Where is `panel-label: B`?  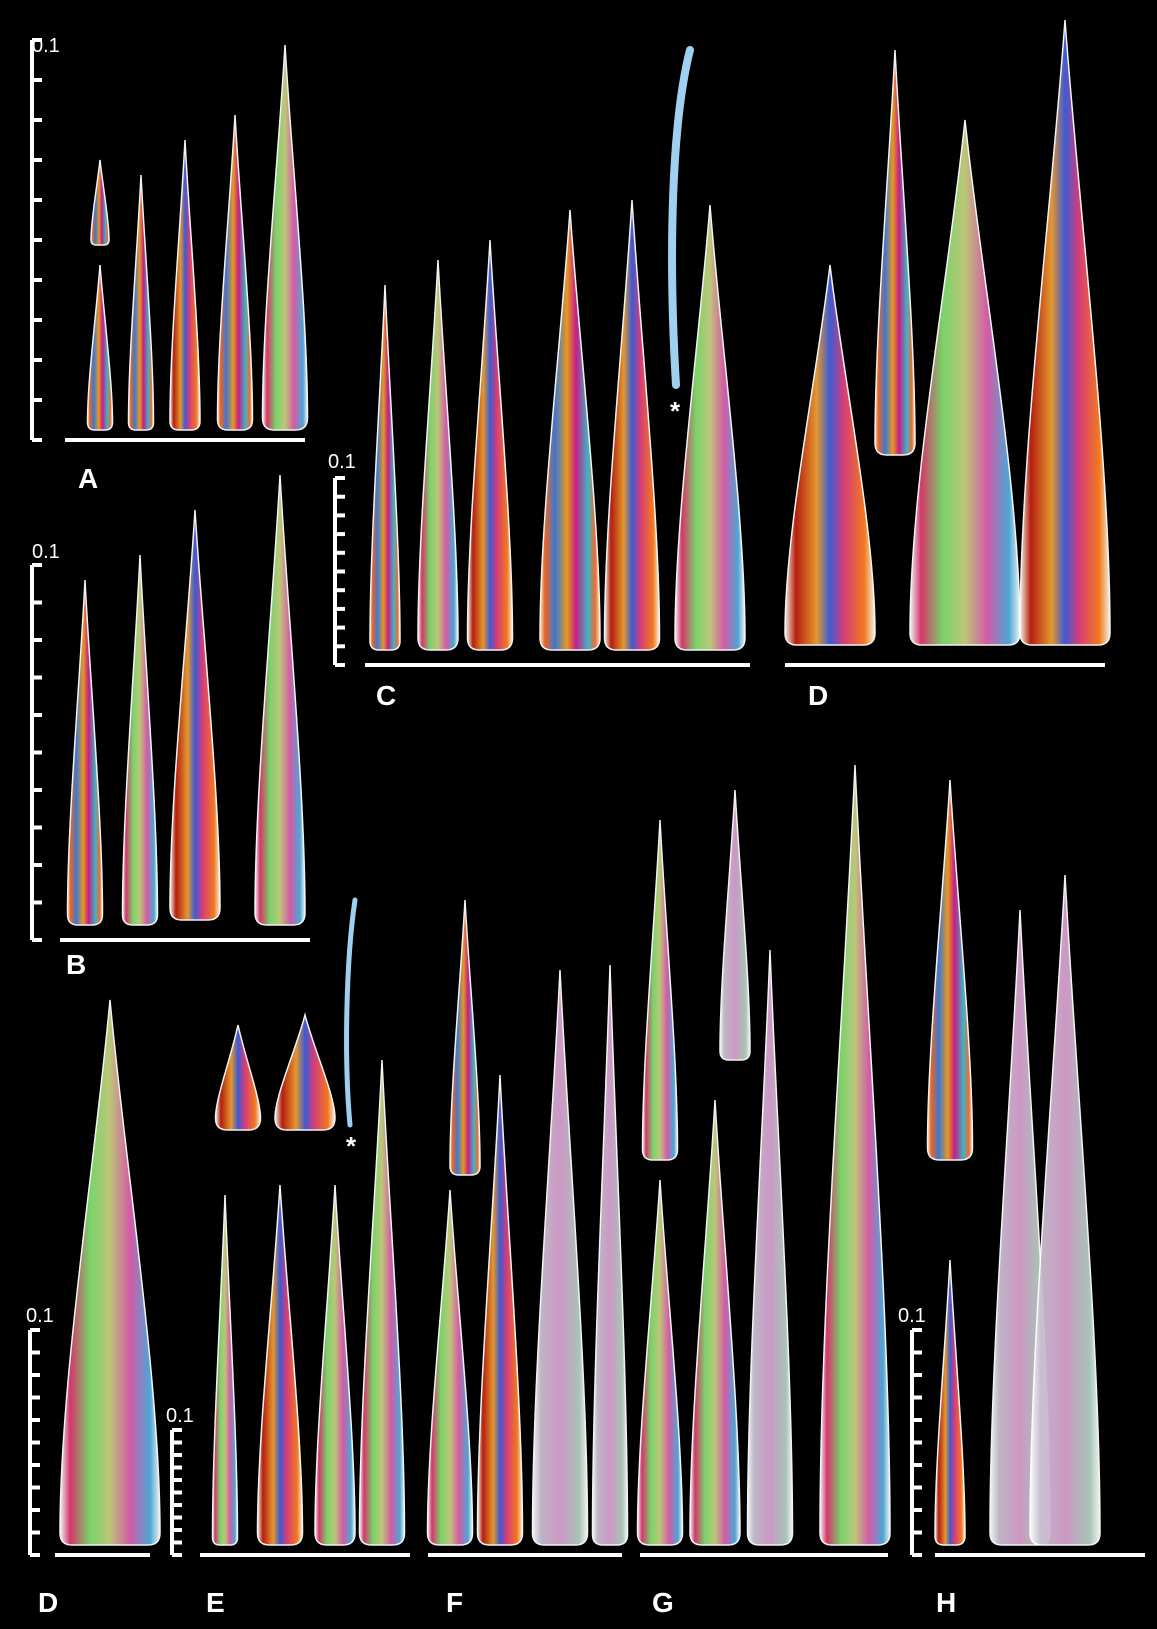
panel-label: B is located at coordinates (76, 964).